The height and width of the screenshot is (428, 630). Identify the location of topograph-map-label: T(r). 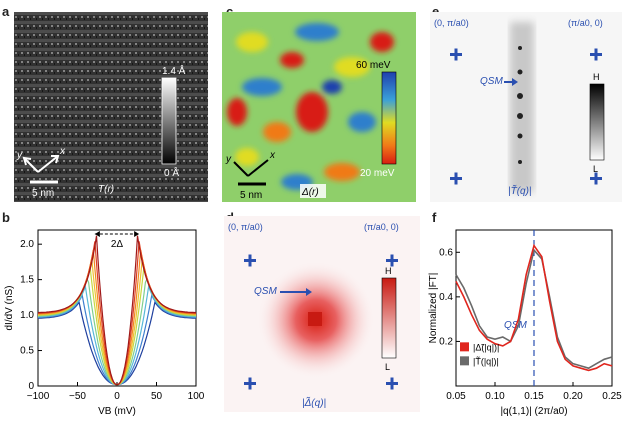
(106, 189).